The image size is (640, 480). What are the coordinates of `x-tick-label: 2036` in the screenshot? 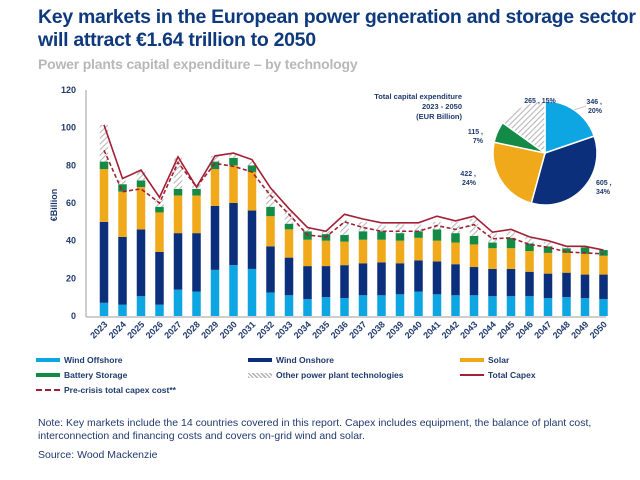 It's located at (339, 329).